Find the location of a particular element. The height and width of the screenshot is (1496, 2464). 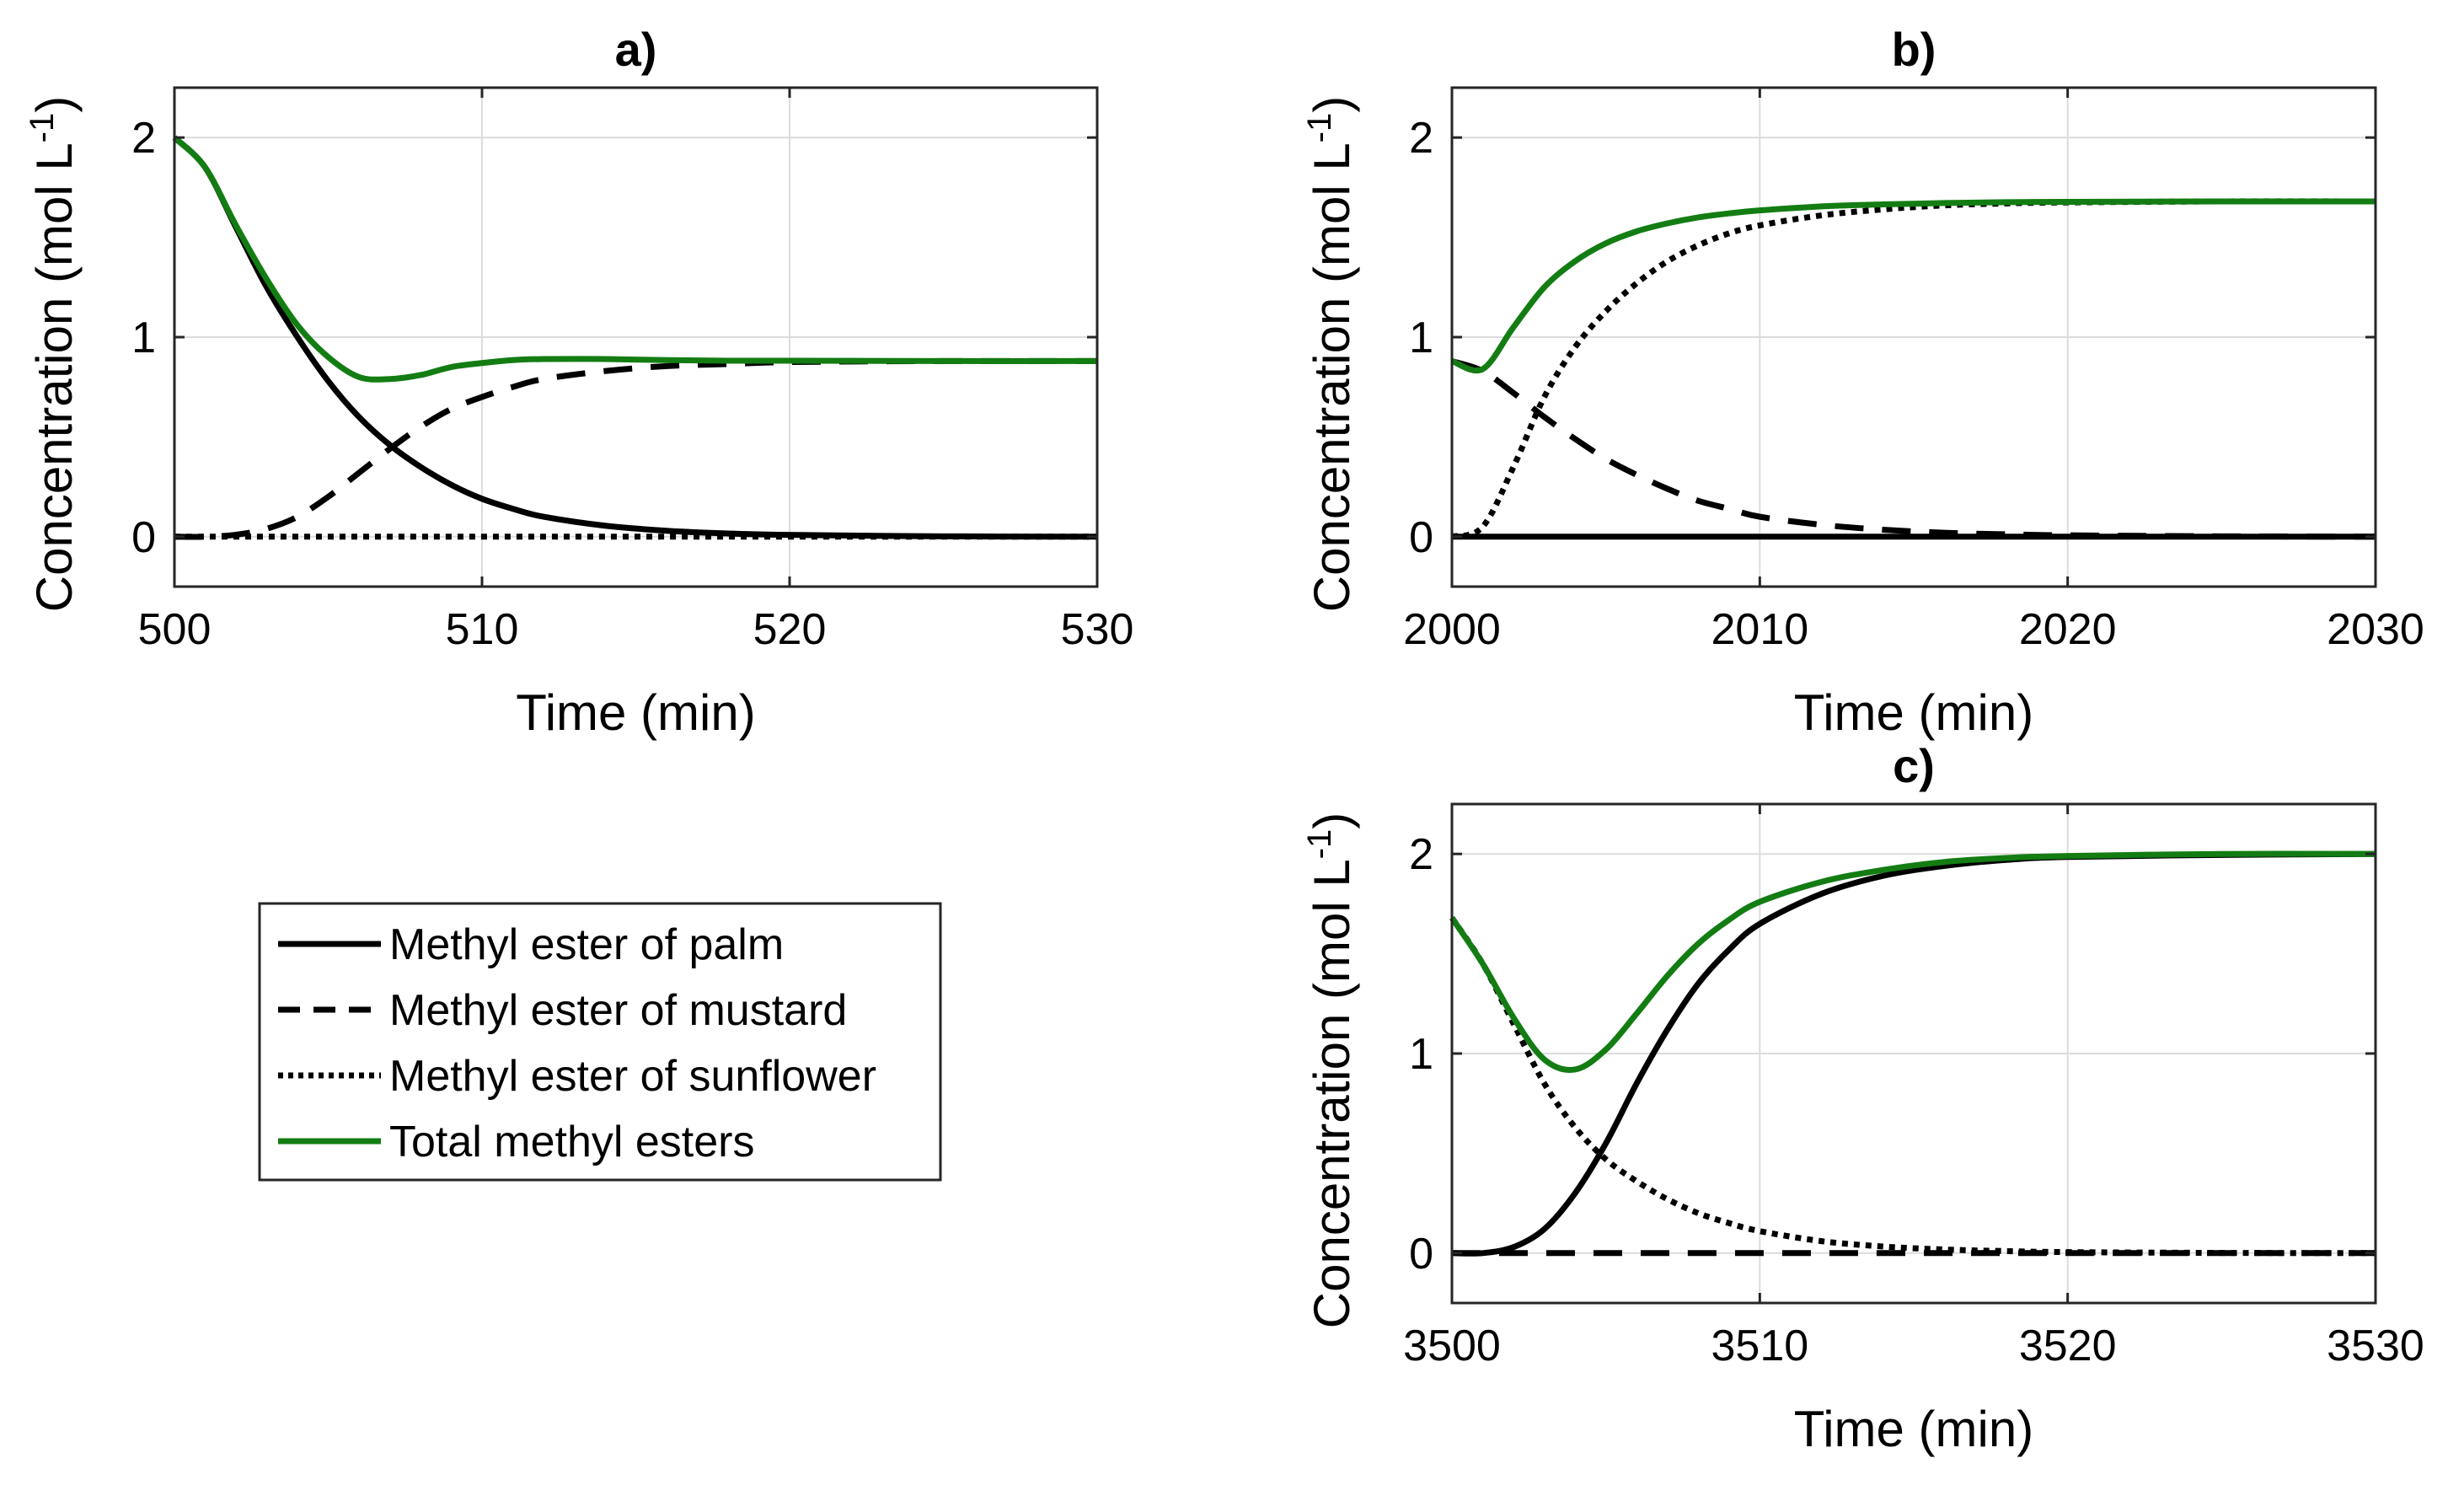

legend-entry-total: Total methyl esters is located at coordinates (516, 1142).